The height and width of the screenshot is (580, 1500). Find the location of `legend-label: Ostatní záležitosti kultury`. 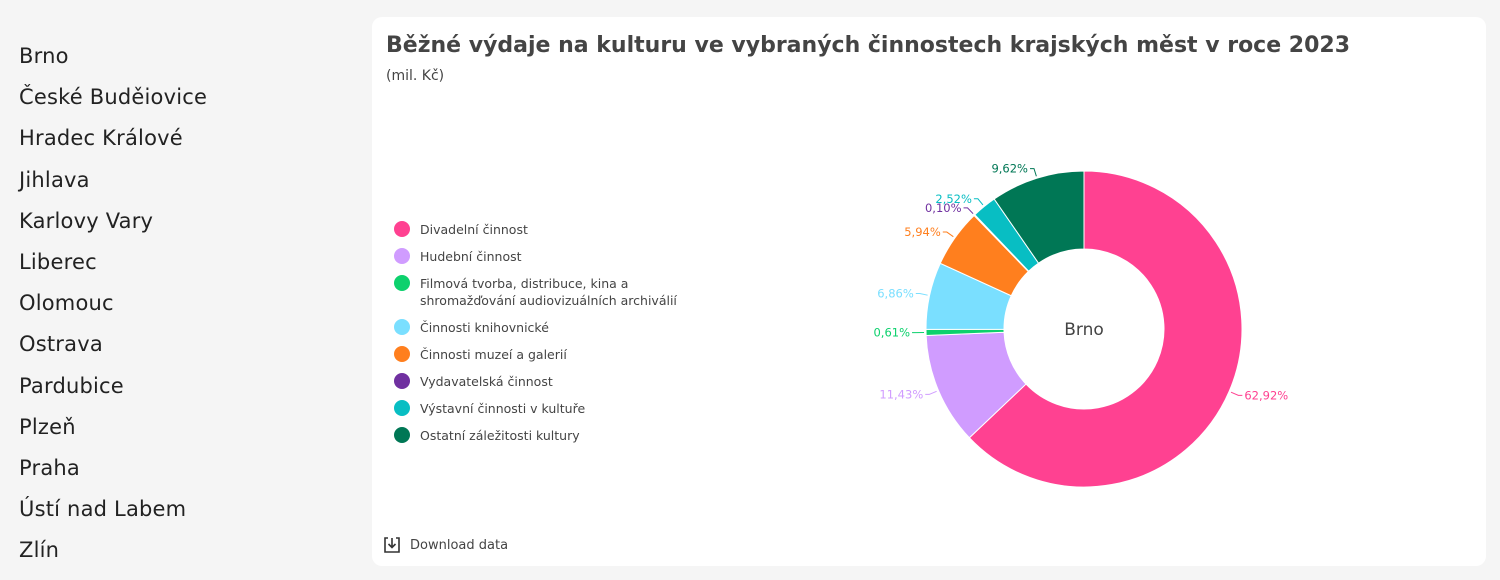

legend-label: Ostatní záležitosti kultury is located at coordinates (500, 435).